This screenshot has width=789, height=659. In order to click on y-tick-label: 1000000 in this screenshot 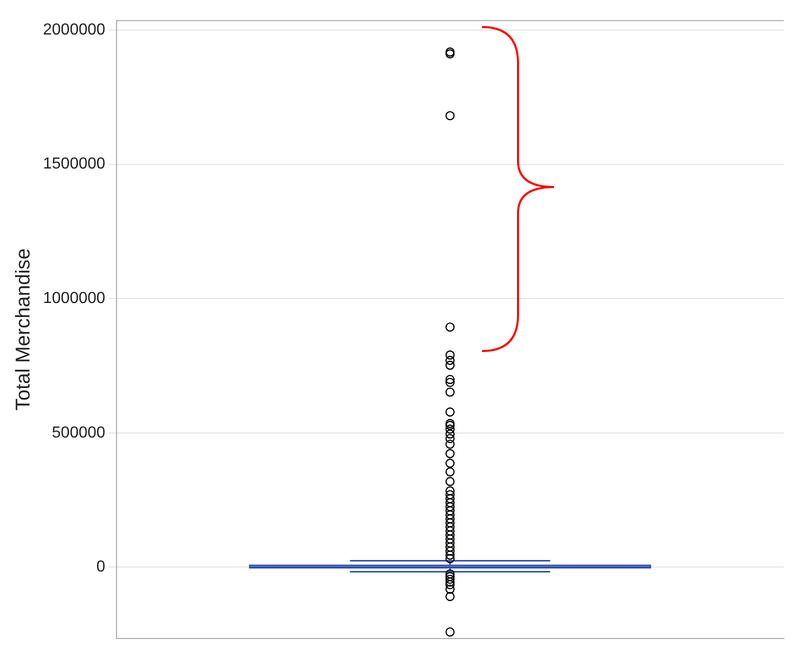, I will do `click(74, 299)`.